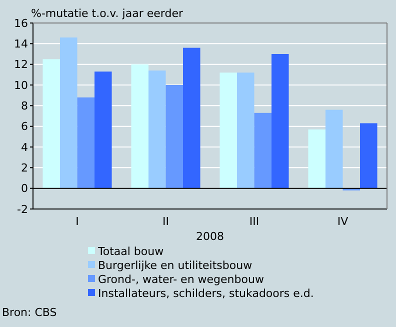 This screenshot has width=396, height=327. What do you see at coordinates (21, 85) in the screenshot?
I see `y-tick-label: 10` at bounding box center [21, 85].